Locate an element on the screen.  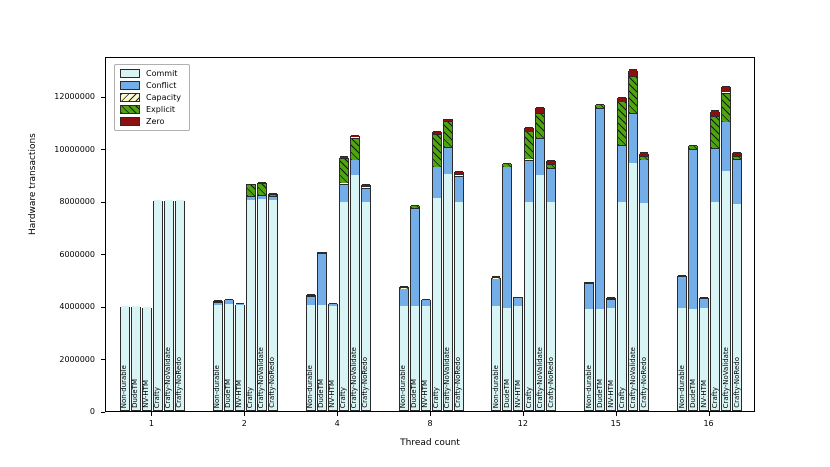
x-tick-label: 8 is located at coordinates (430, 423).